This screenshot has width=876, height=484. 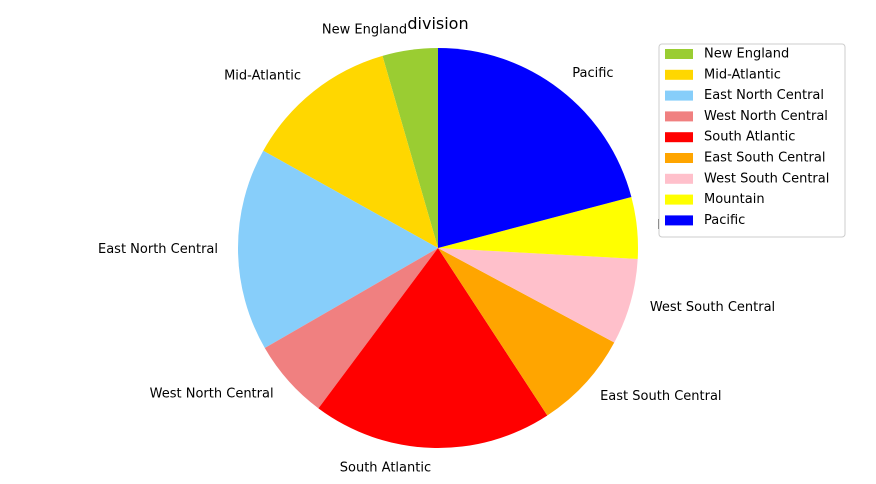 What do you see at coordinates (764, 95) in the screenshot?
I see `legend-label-east-north-central: East North Central` at bounding box center [764, 95].